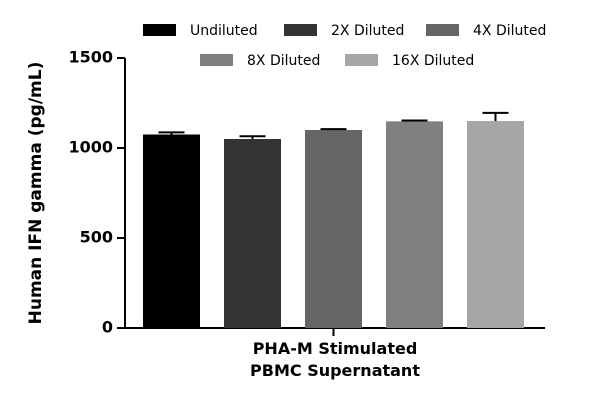 The height and width of the screenshot is (417, 600). Describe the element at coordinates (107, 327) in the screenshot. I see `y-tick-label: 0` at that location.